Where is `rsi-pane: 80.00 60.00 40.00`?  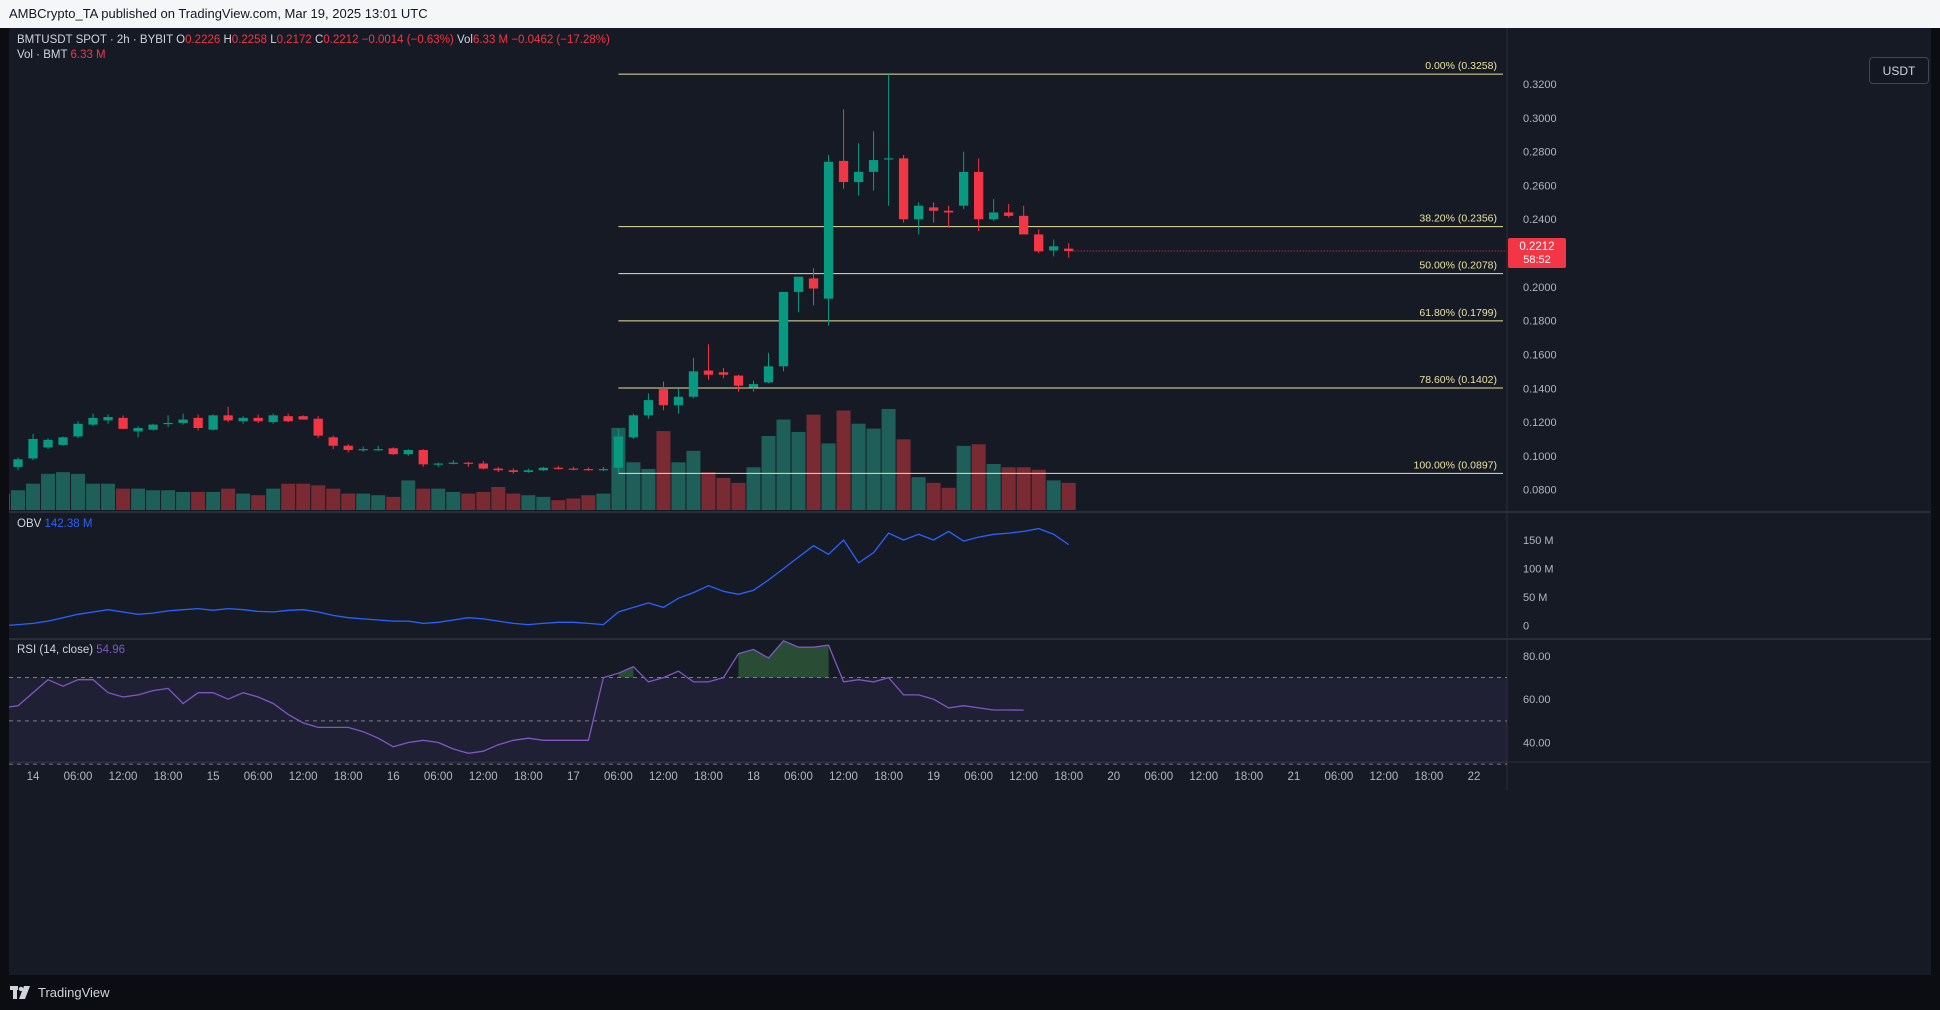
rsi-pane: 80.00 60.00 40.00 is located at coordinates (780, 702).